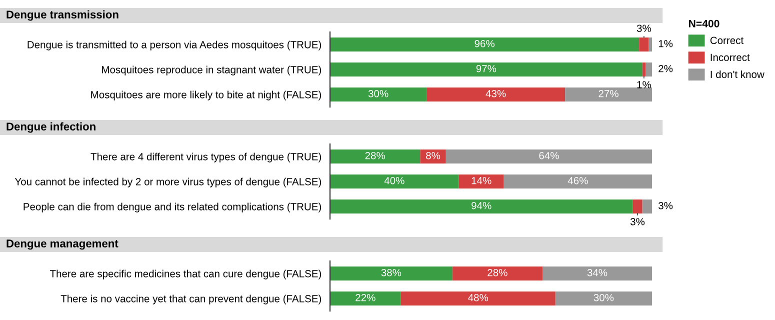  I want to click on text: Dengue management, so click(62, 245).